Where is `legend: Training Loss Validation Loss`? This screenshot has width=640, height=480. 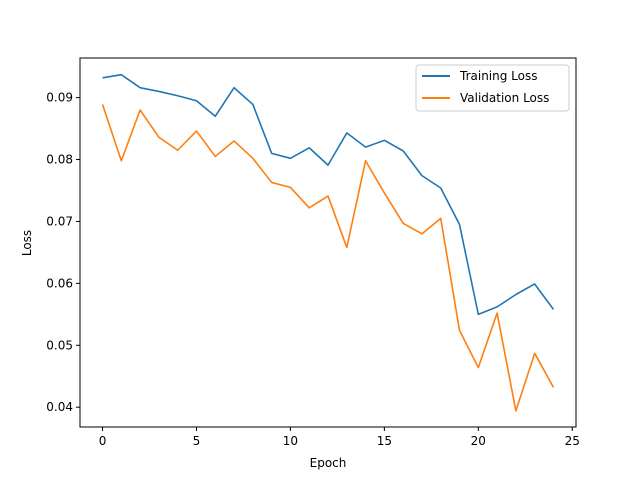
legend: Training Loss Validation Loss is located at coordinates (492, 88).